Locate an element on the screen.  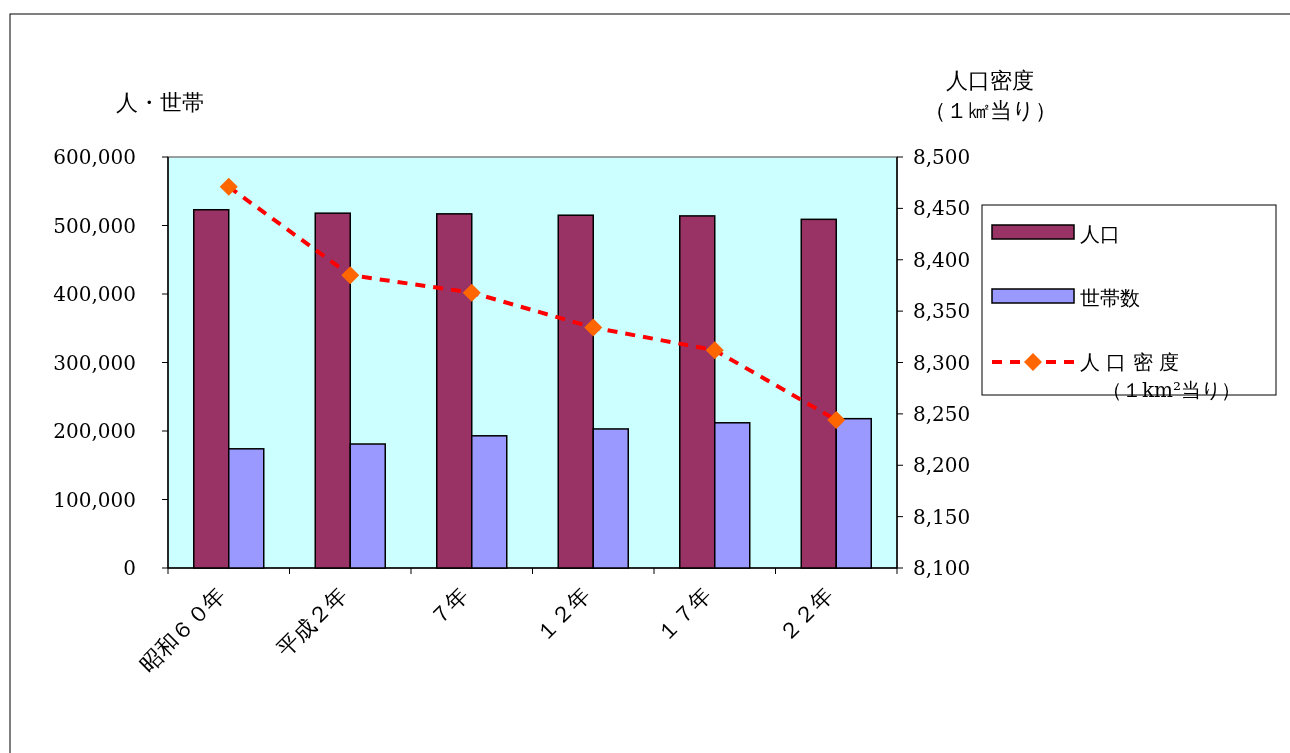
y-tick-label: 300,000 is located at coordinates (94, 362).